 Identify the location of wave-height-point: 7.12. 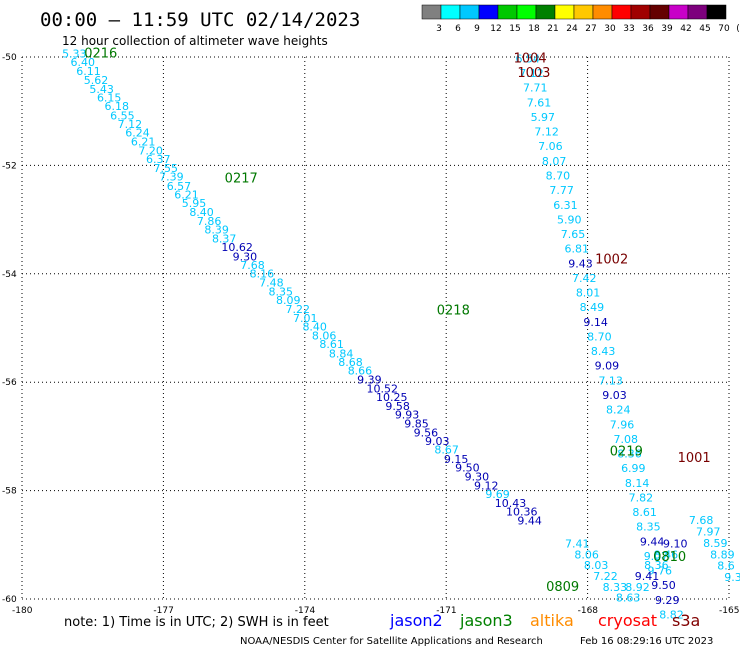
(546, 132).